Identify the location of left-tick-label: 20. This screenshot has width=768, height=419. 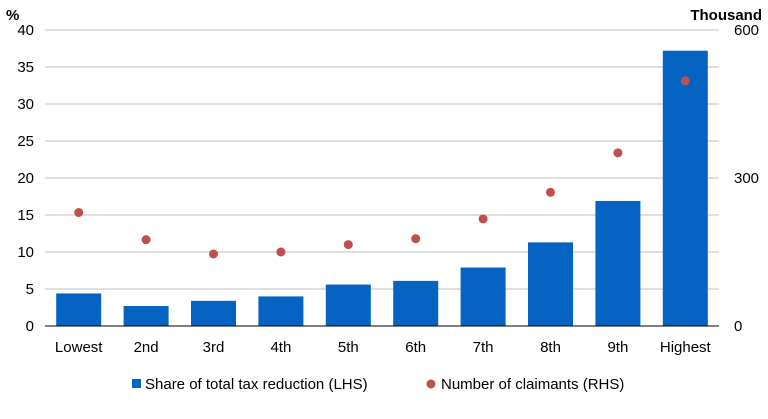
(25, 178).